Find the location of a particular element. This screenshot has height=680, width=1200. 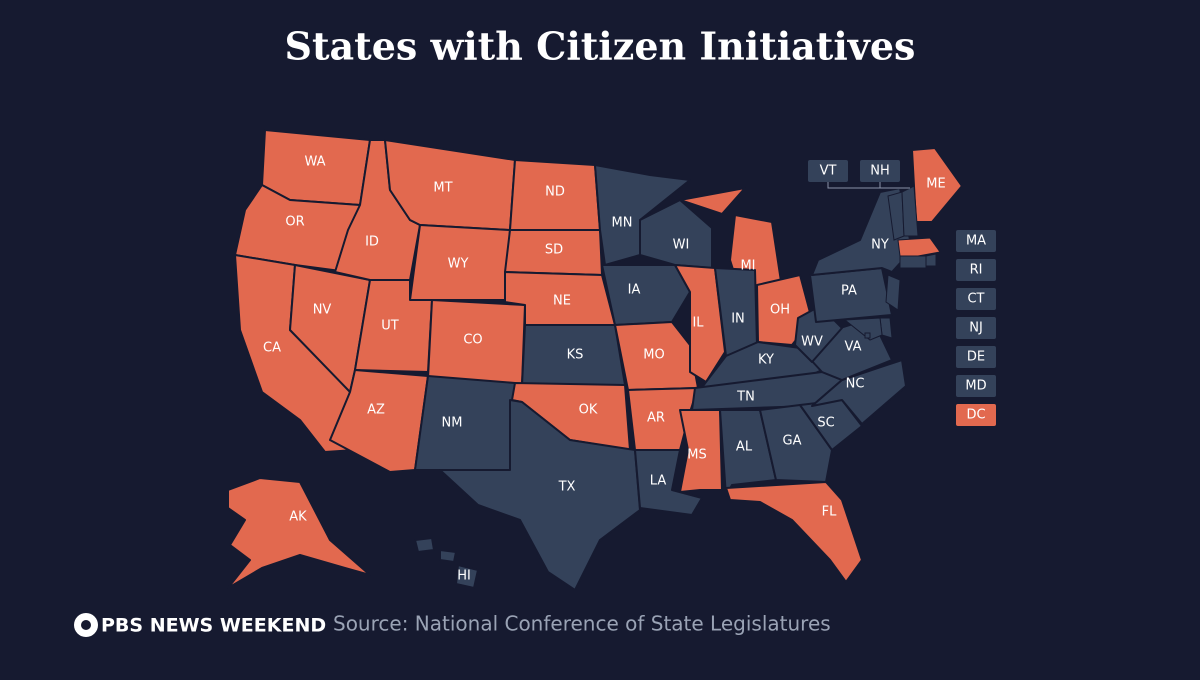

state-label: WA is located at coordinates (314, 162).